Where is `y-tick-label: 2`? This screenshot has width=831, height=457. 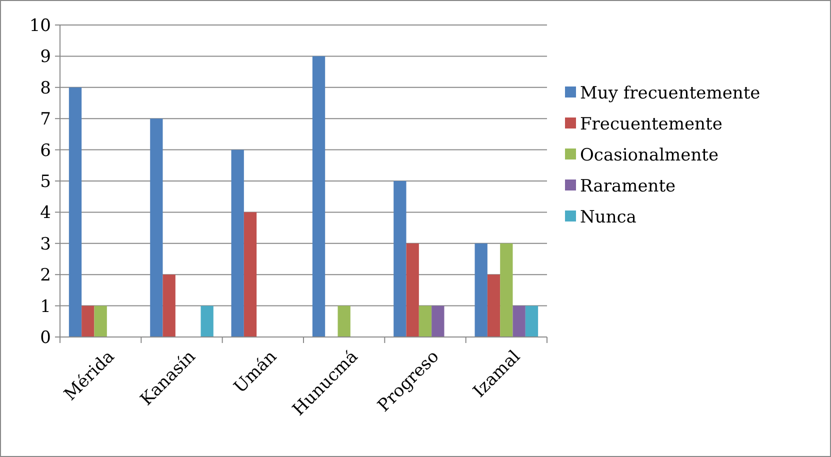 y-tick-label: 2 is located at coordinates (45, 276).